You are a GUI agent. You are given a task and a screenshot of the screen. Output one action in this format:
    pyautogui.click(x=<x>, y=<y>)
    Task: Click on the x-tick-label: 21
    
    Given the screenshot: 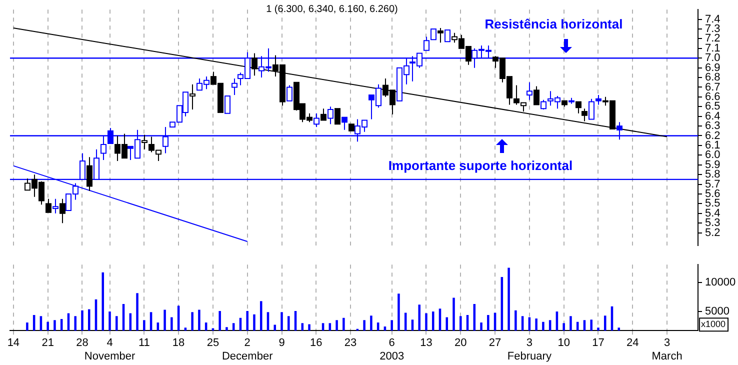 What is the action you would take?
    pyautogui.click(x=48, y=343)
    